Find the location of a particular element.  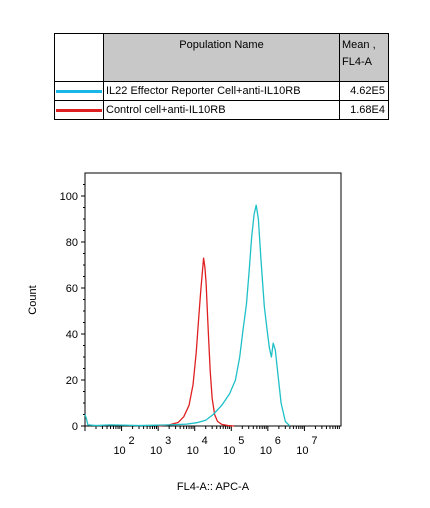

legend-header-name: Population Name is located at coordinates (221, 57).